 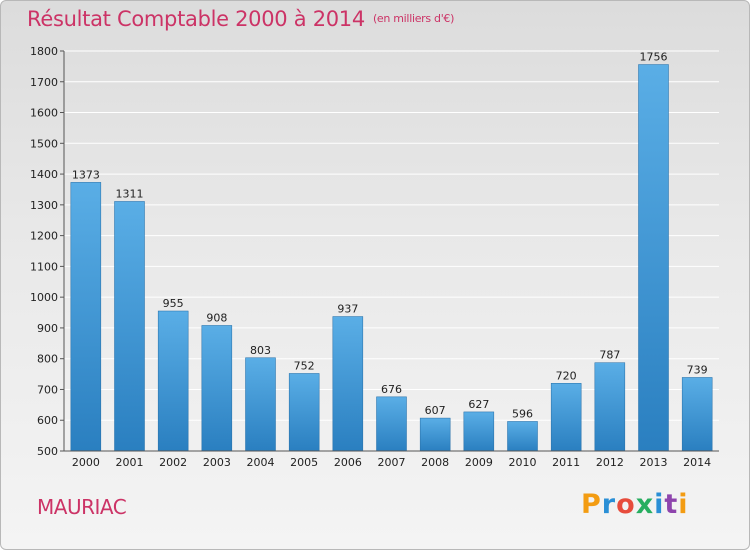 I want to click on data-label: 1373, so click(x=86, y=174).